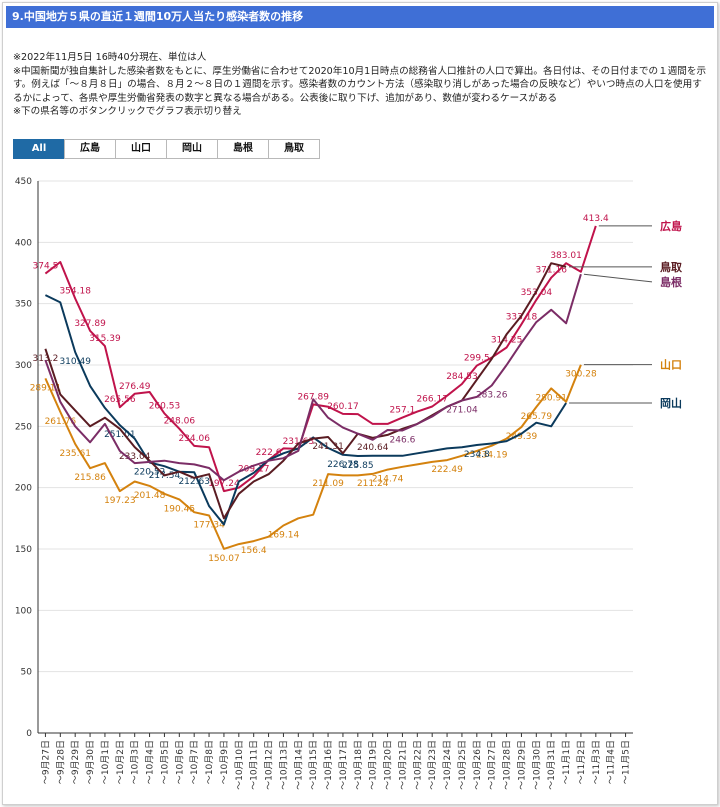  What do you see at coordinates (507, 765) in the screenshot?
I see `x-tick-label: ～10月28日` at bounding box center [507, 765].